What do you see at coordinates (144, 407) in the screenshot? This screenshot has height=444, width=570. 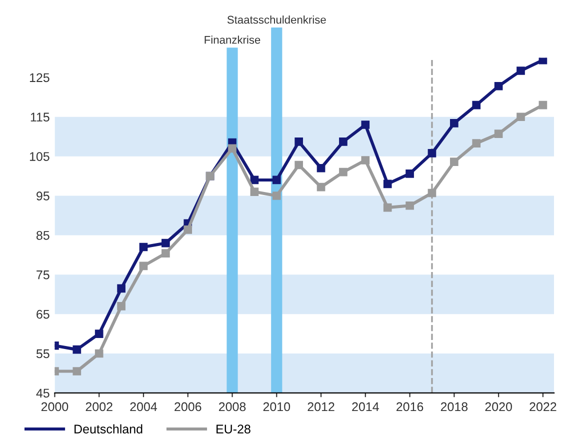 I see `x-tick-label: 2004` at bounding box center [144, 407].